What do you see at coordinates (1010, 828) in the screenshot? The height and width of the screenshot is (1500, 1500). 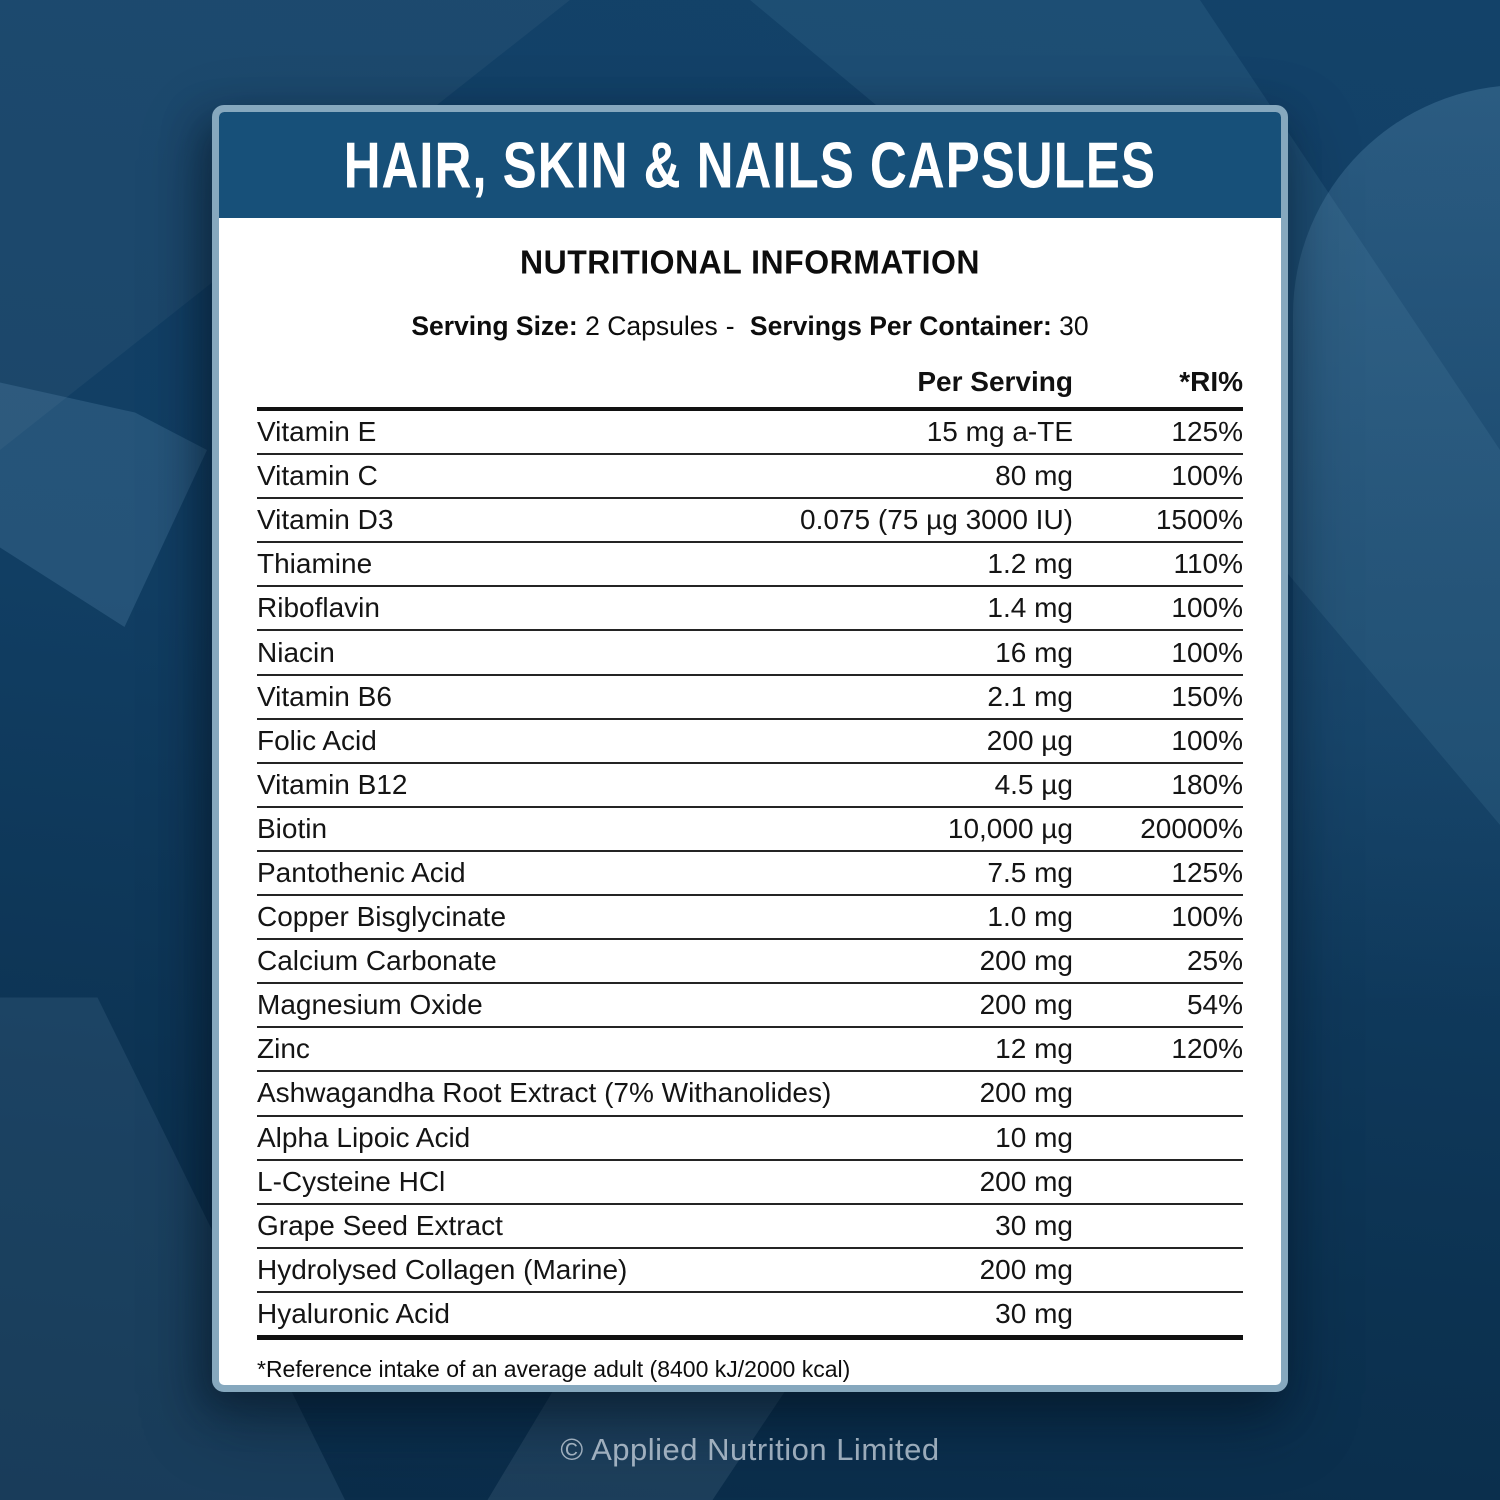 I see `amount-value: 10,000 µg` at bounding box center [1010, 828].